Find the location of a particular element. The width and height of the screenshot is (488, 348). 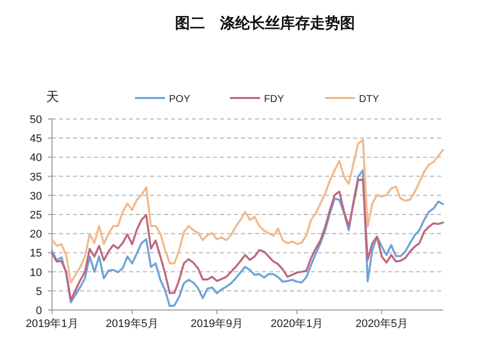

y-tick-label: 20 is located at coordinates (36, 234).